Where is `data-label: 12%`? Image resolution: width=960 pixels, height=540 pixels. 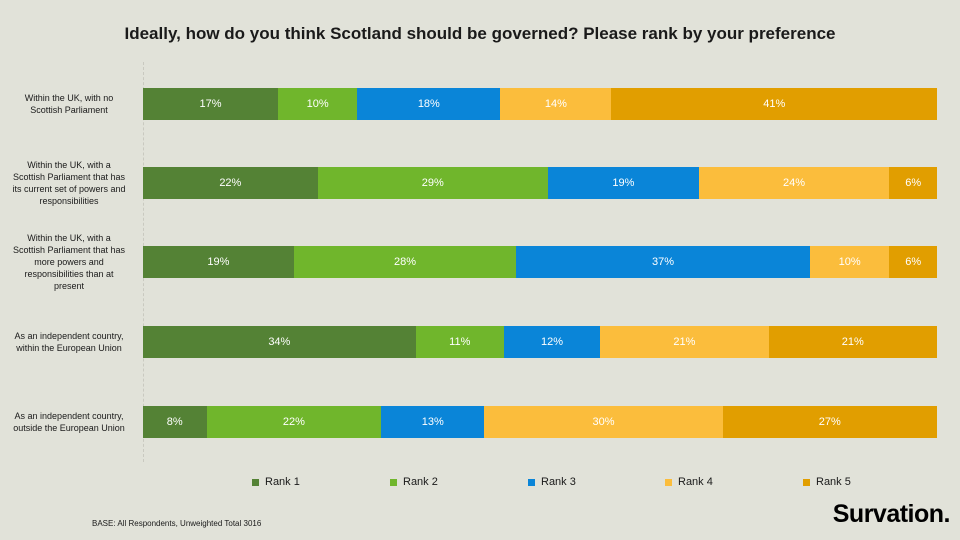
data-label: 12% is located at coordinates (552, 342).